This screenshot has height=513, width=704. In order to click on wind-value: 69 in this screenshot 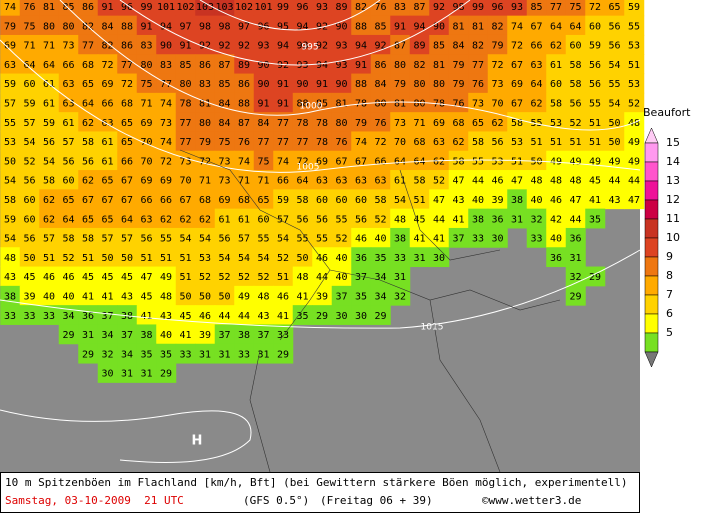, I will do `click(224, 200)`.